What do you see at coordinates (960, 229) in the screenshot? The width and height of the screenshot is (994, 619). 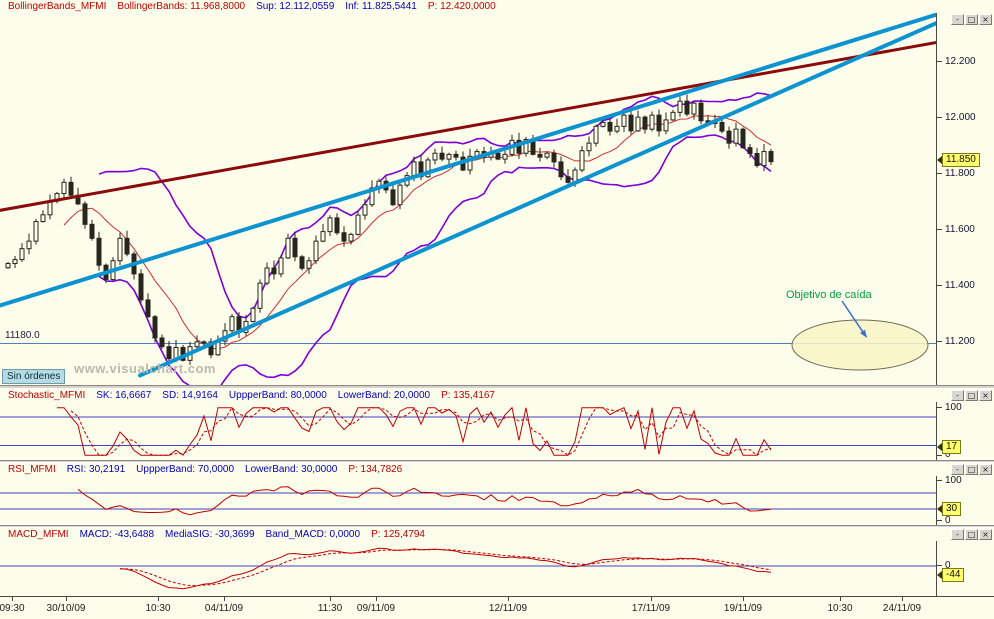 I see `axis-tick-label: 11.600` at bounding box center [960, 229].